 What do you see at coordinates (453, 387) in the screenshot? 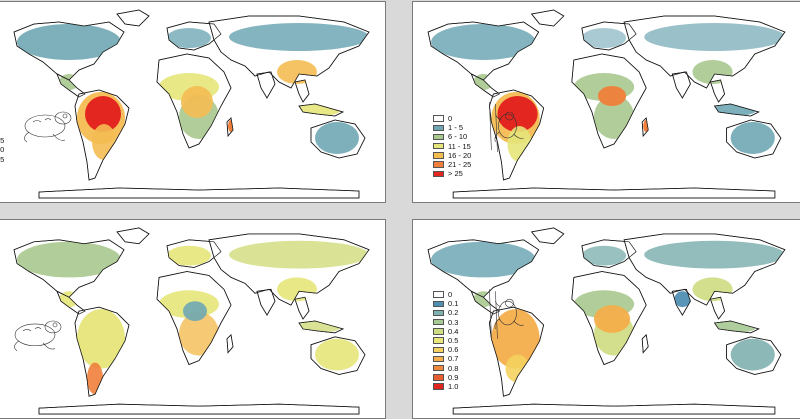
I see `legend-label: 1.0` at bounding box center [453, 387].